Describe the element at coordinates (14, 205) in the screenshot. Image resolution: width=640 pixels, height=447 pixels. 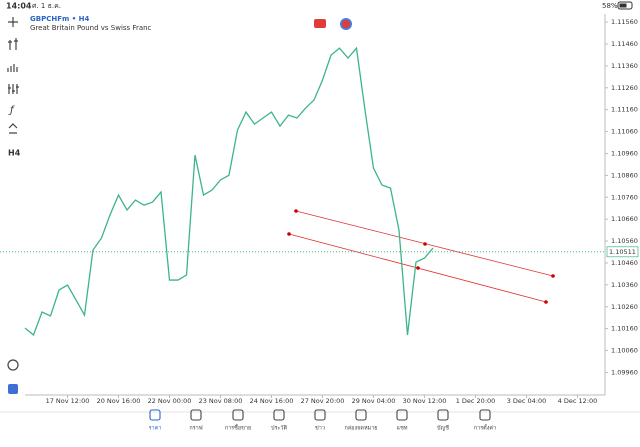
I see `left-toolbar: ƒ H4` at that location.